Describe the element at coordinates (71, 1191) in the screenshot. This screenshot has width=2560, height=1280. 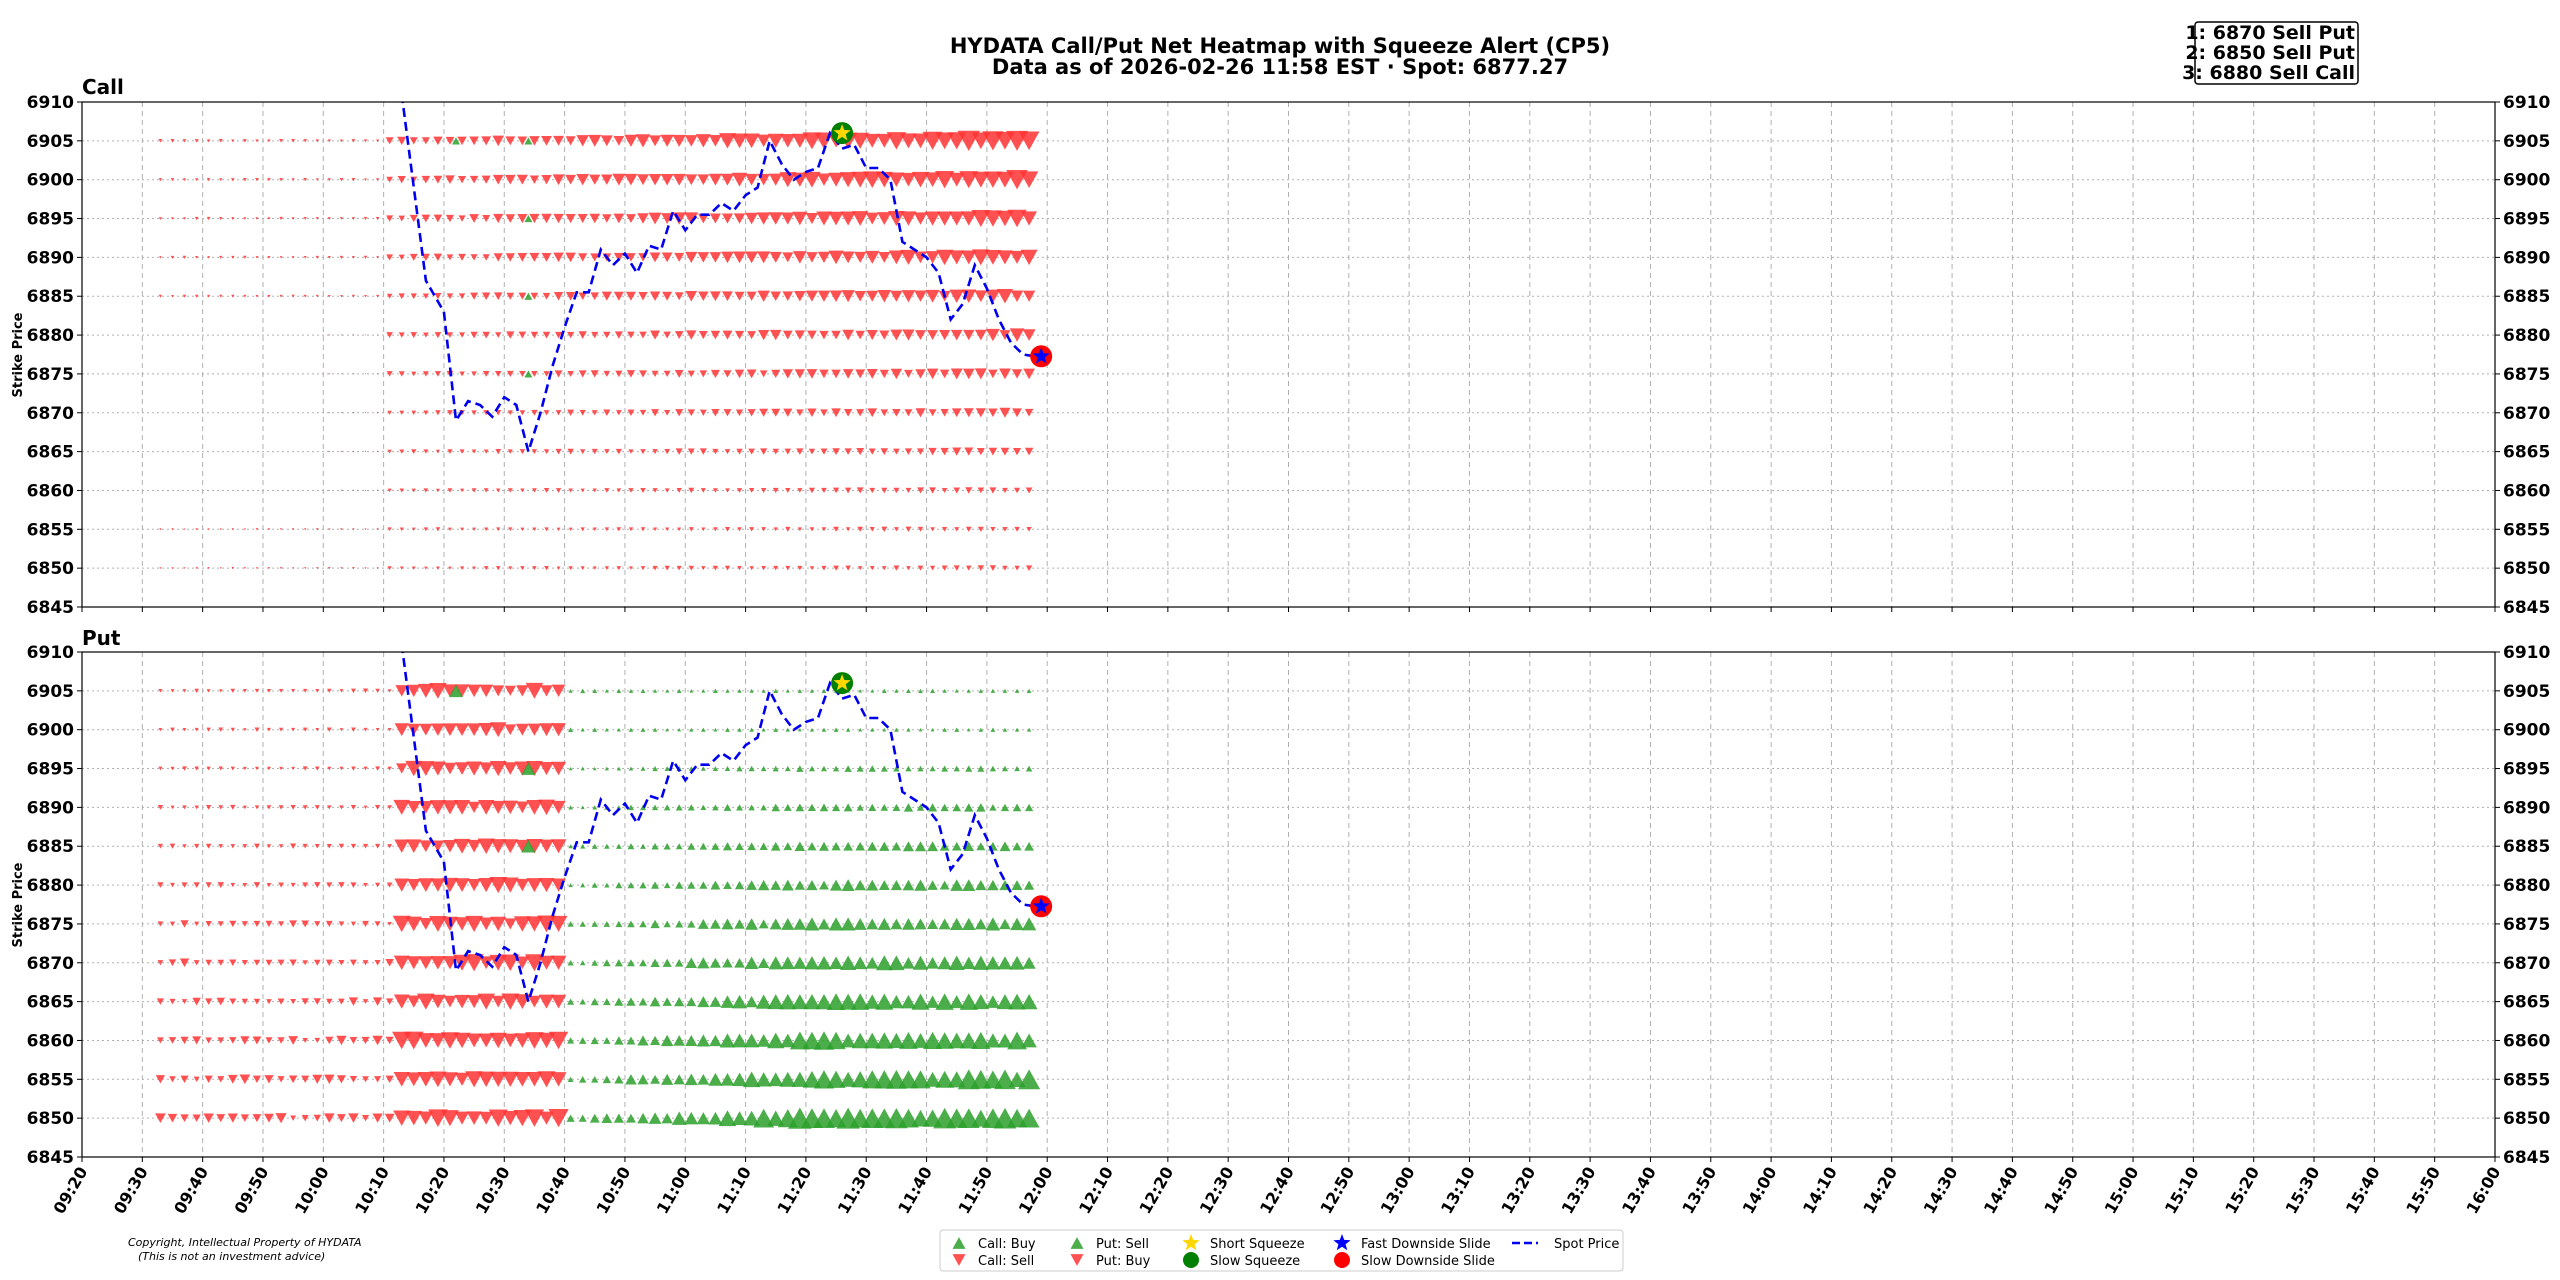
I see `x-tick-label: 09:20` at that location.